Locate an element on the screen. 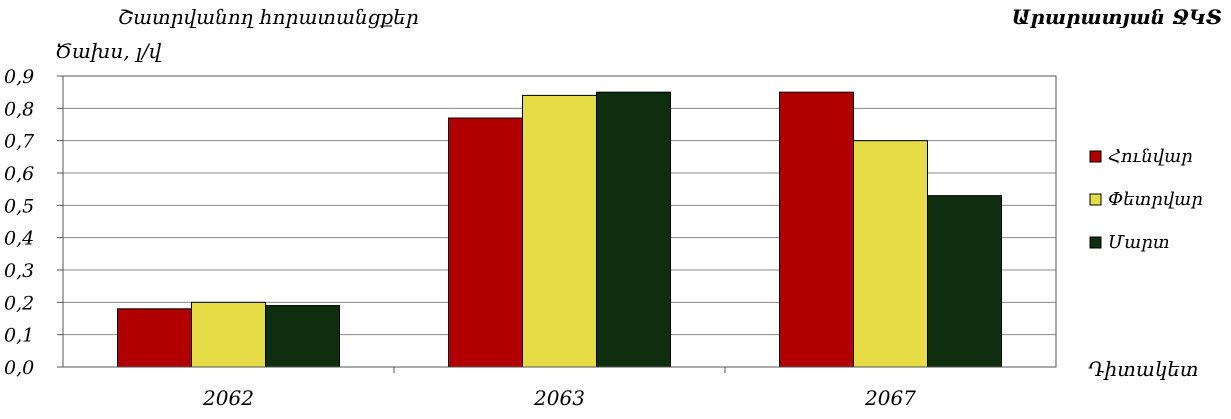 The width and height of the screenshot is (1231, 419). x-axis-label: Դիտակետ is located at coordinates (1143, 369).